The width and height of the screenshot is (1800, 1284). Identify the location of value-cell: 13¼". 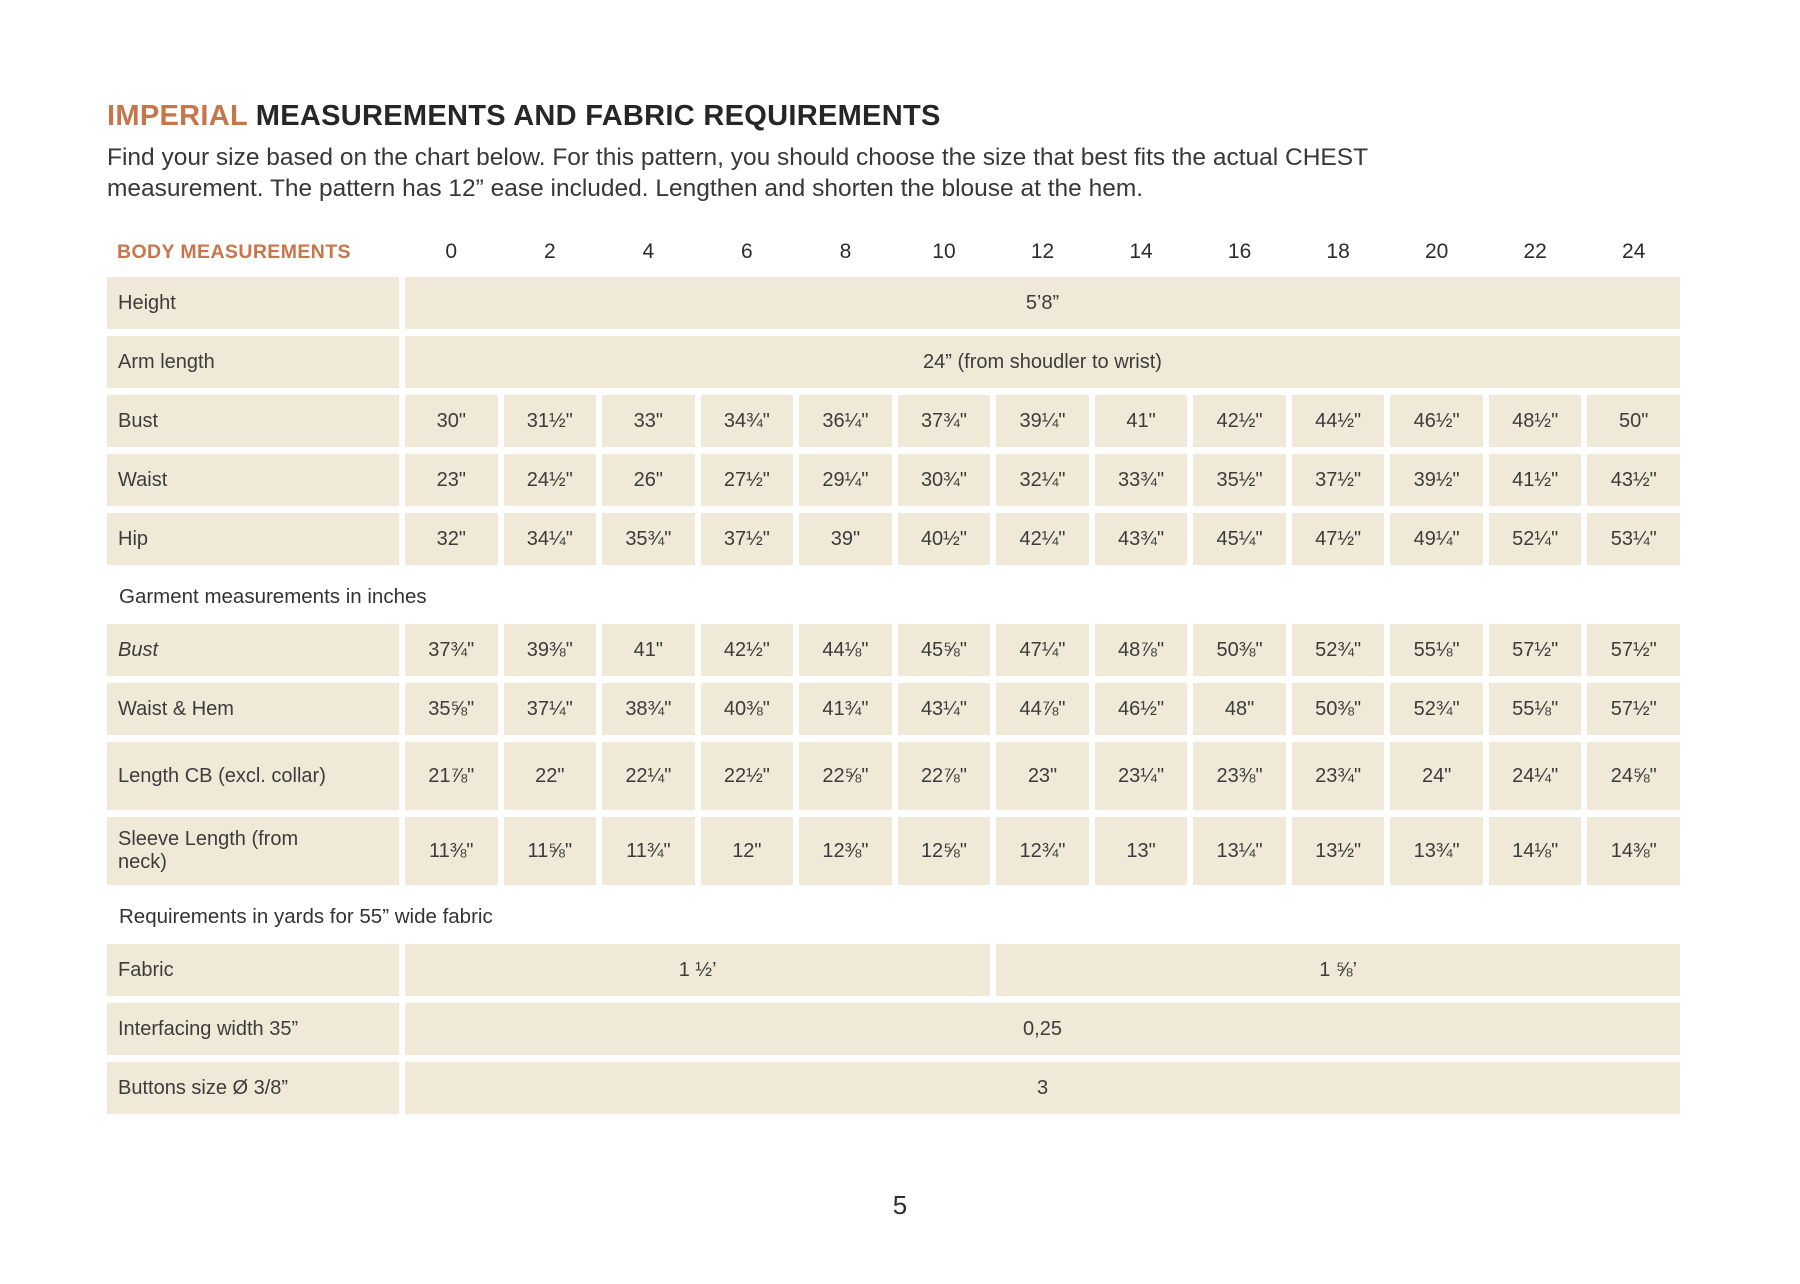
(1239, 851).